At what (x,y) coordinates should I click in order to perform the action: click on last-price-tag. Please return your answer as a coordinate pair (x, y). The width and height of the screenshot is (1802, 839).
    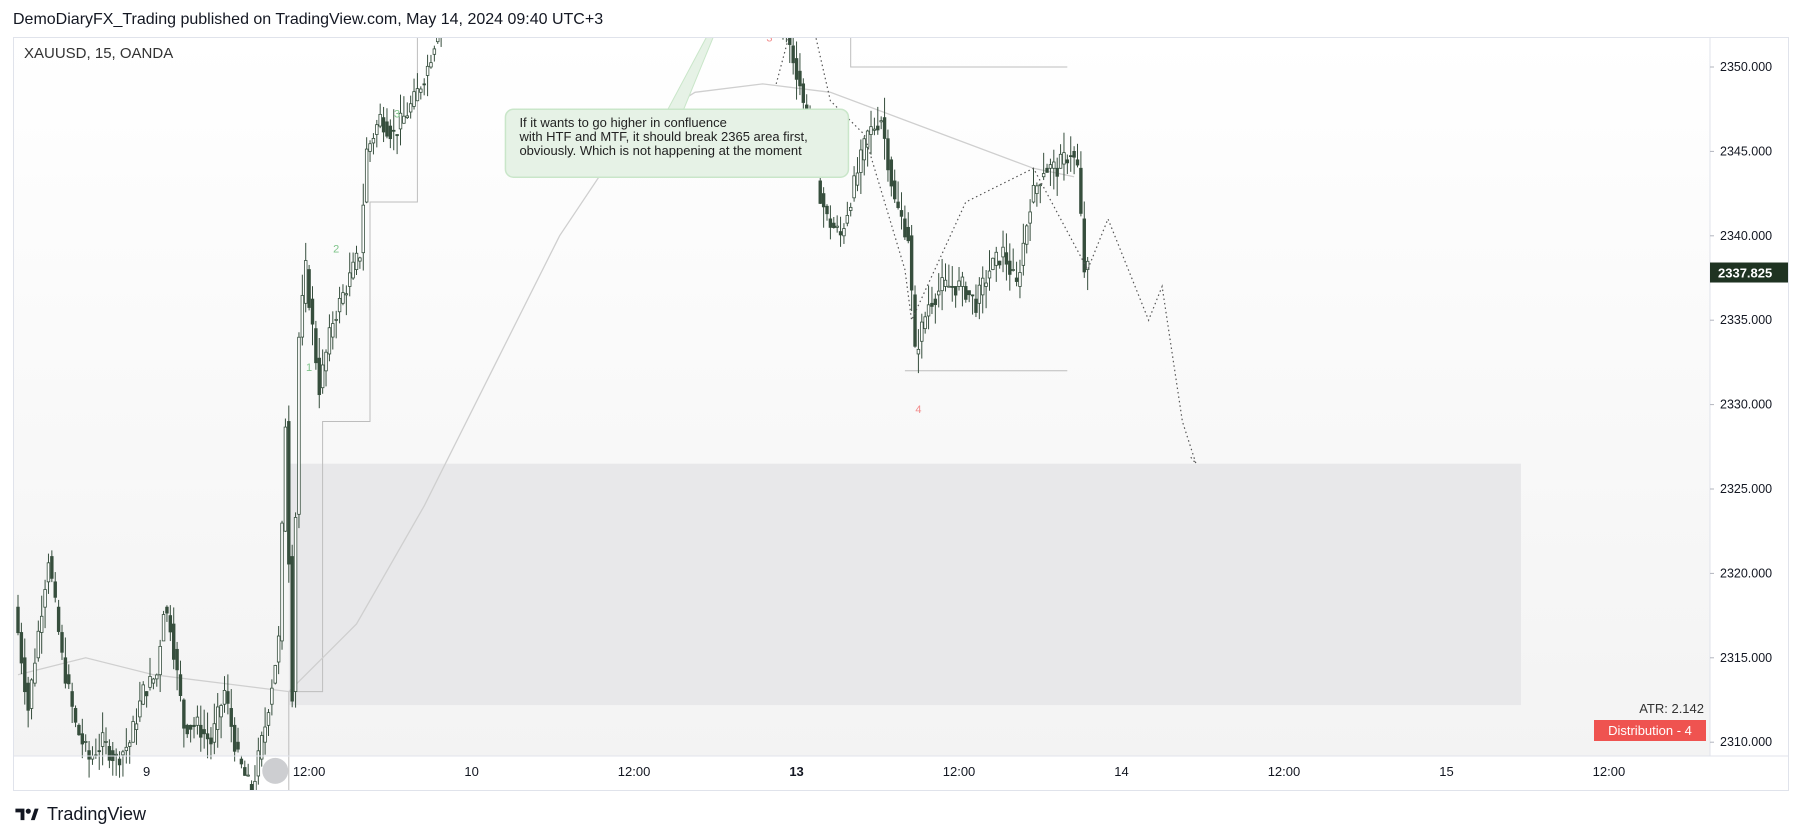
    Looking at the image, I should click on (1749, 272).